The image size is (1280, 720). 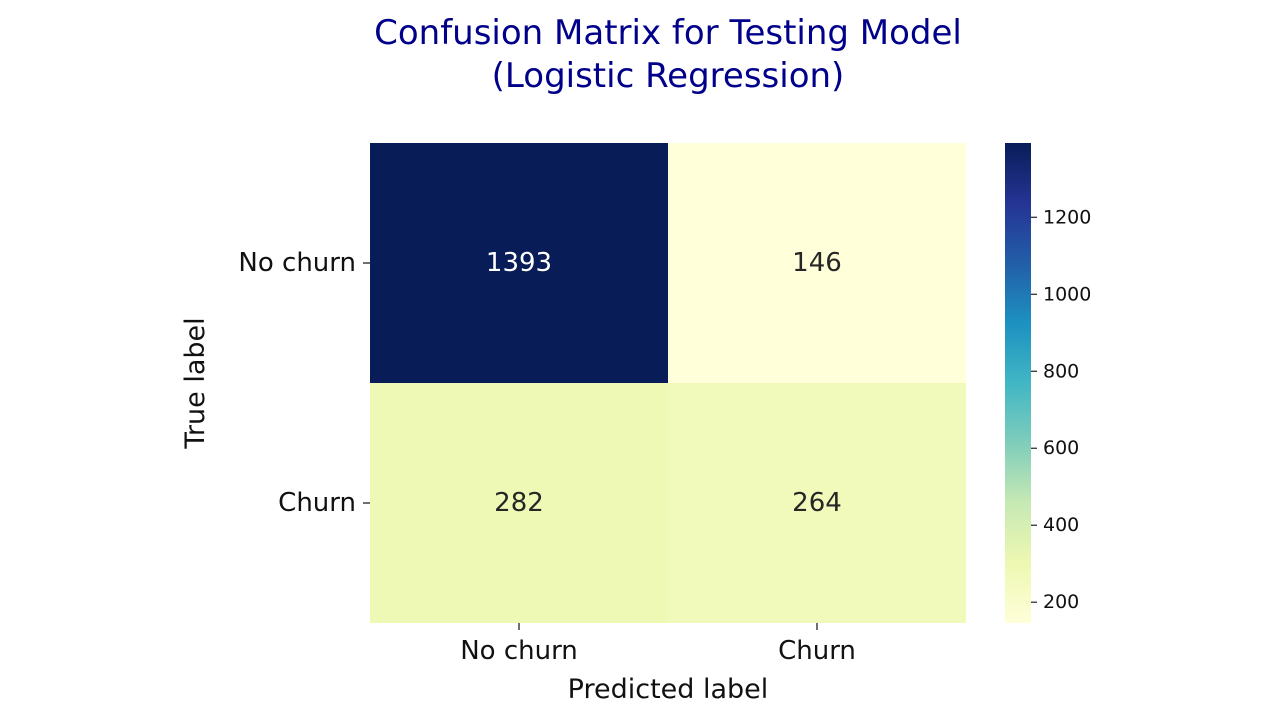 I want to click on x-tick-label: Churn, so click(x=817, y=651).